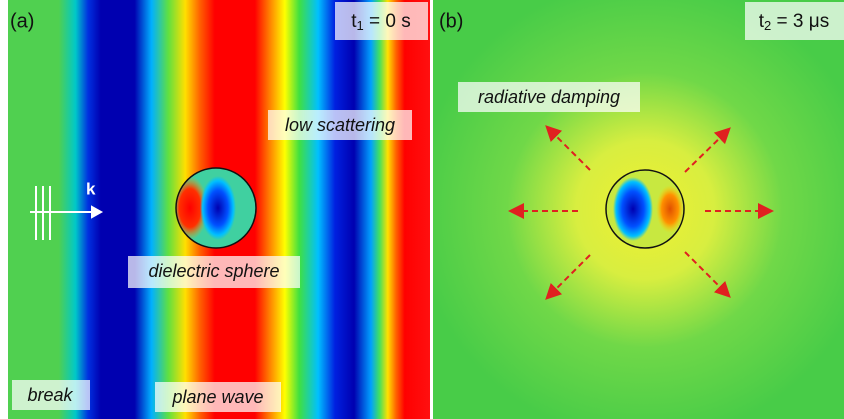  What do you see at coordinates (91, 188) in the screenshot?
I see `wave-vector: k` at bounding box center [91, 188].